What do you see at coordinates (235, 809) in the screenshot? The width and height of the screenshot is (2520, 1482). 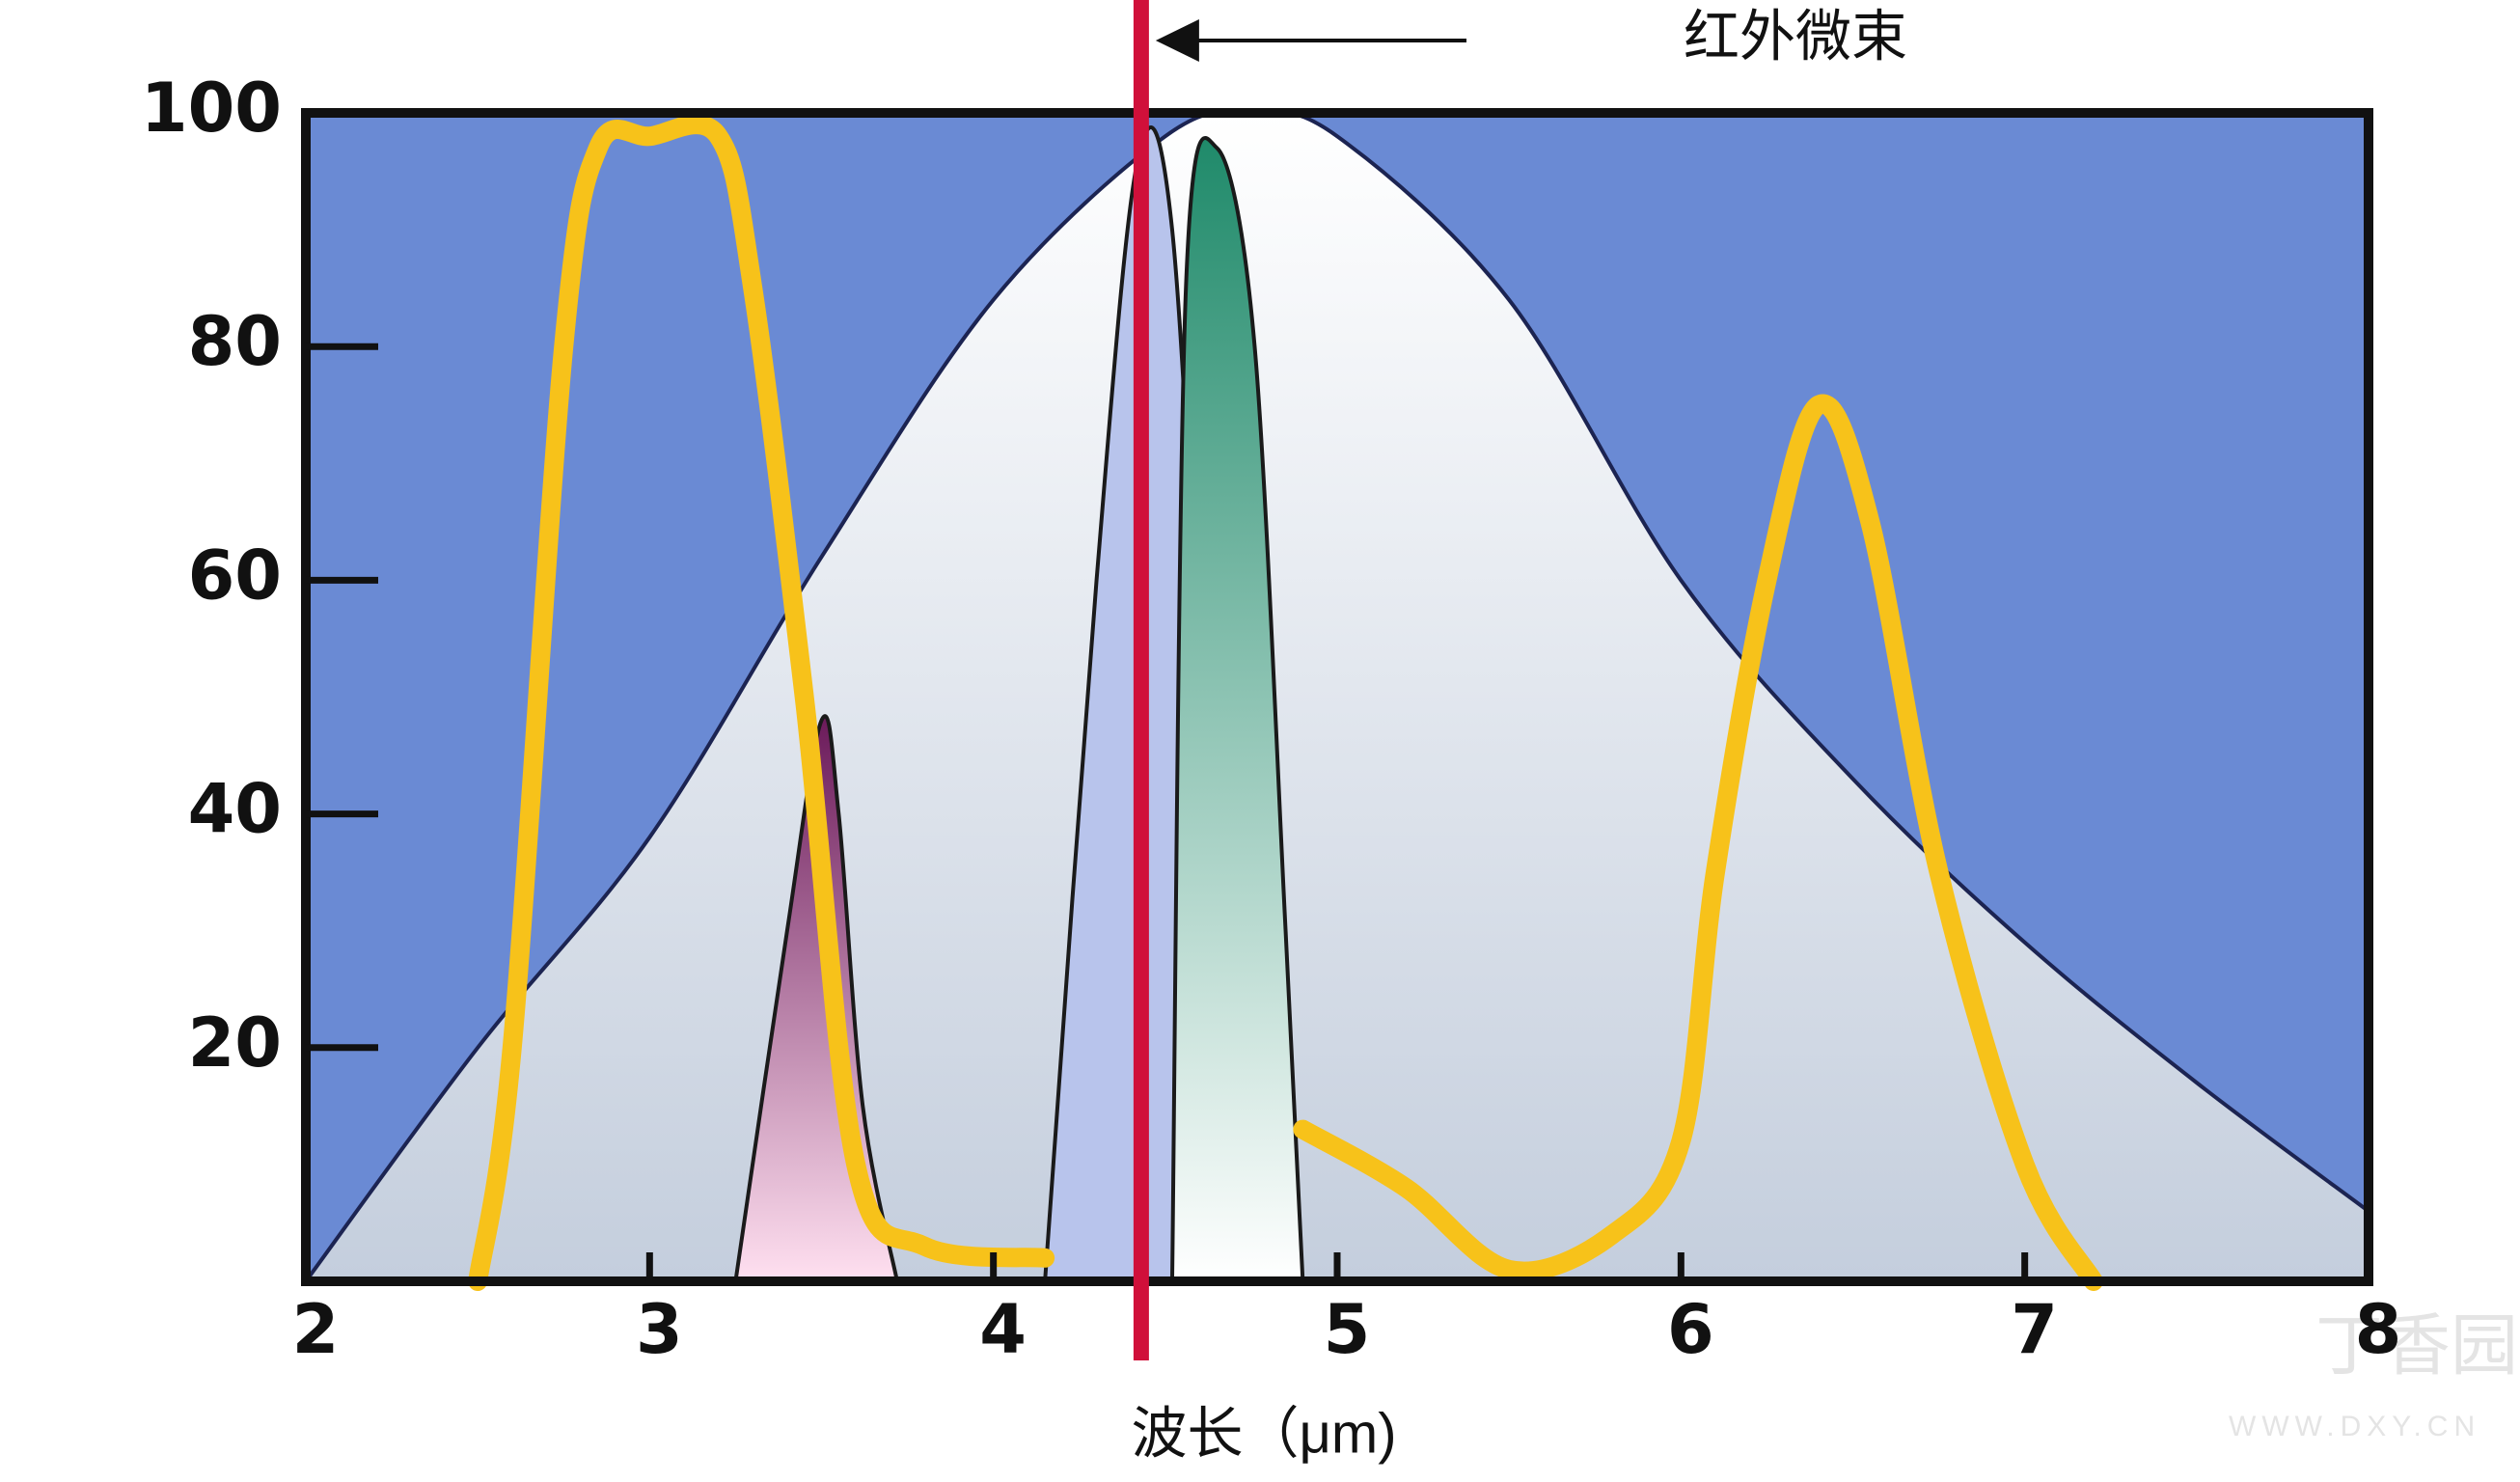 I see `y-tick-label: 40` at bounding box center [235, 809].